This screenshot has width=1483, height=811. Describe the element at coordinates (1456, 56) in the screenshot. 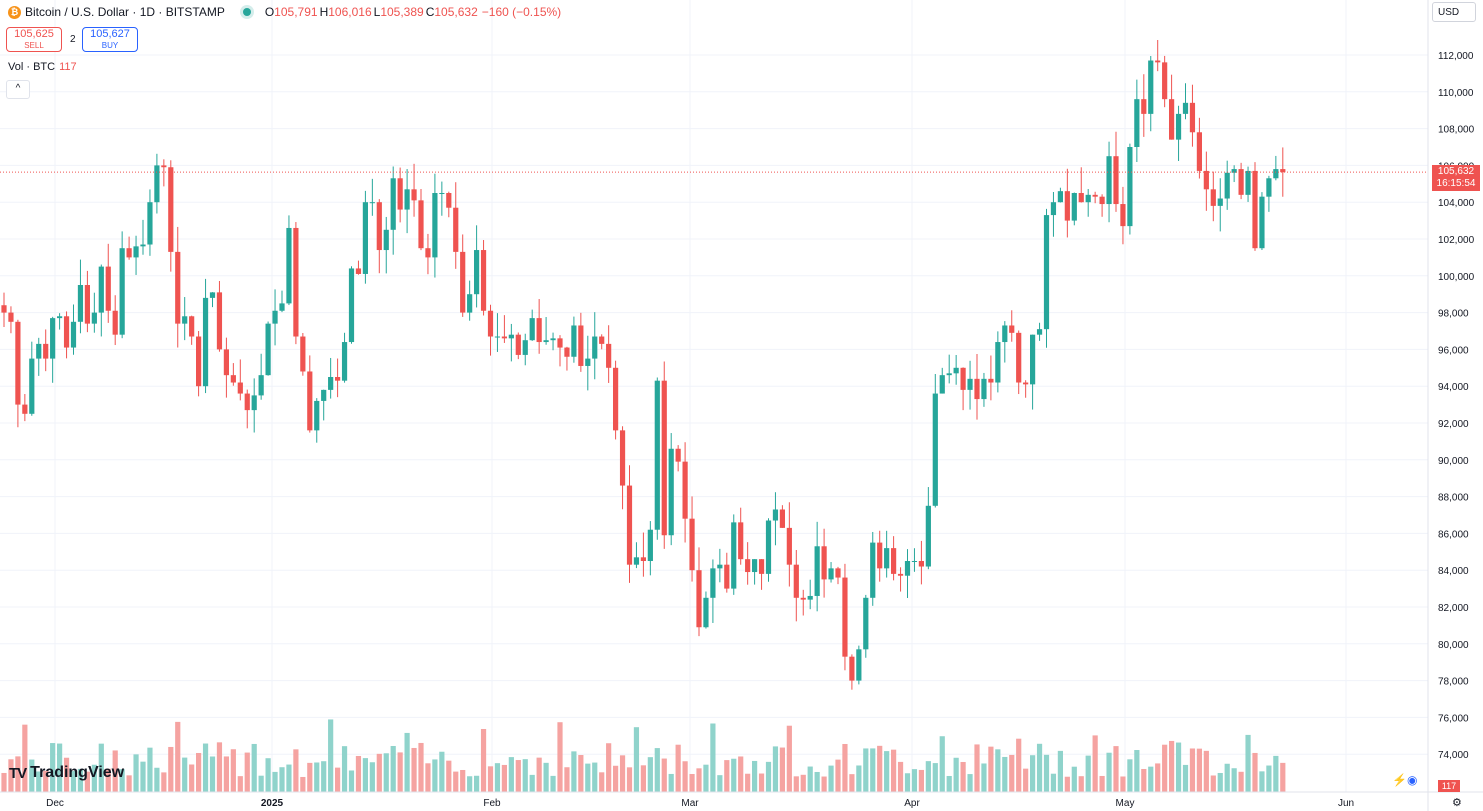

I see `price-axis-label: 112,000` at that location.